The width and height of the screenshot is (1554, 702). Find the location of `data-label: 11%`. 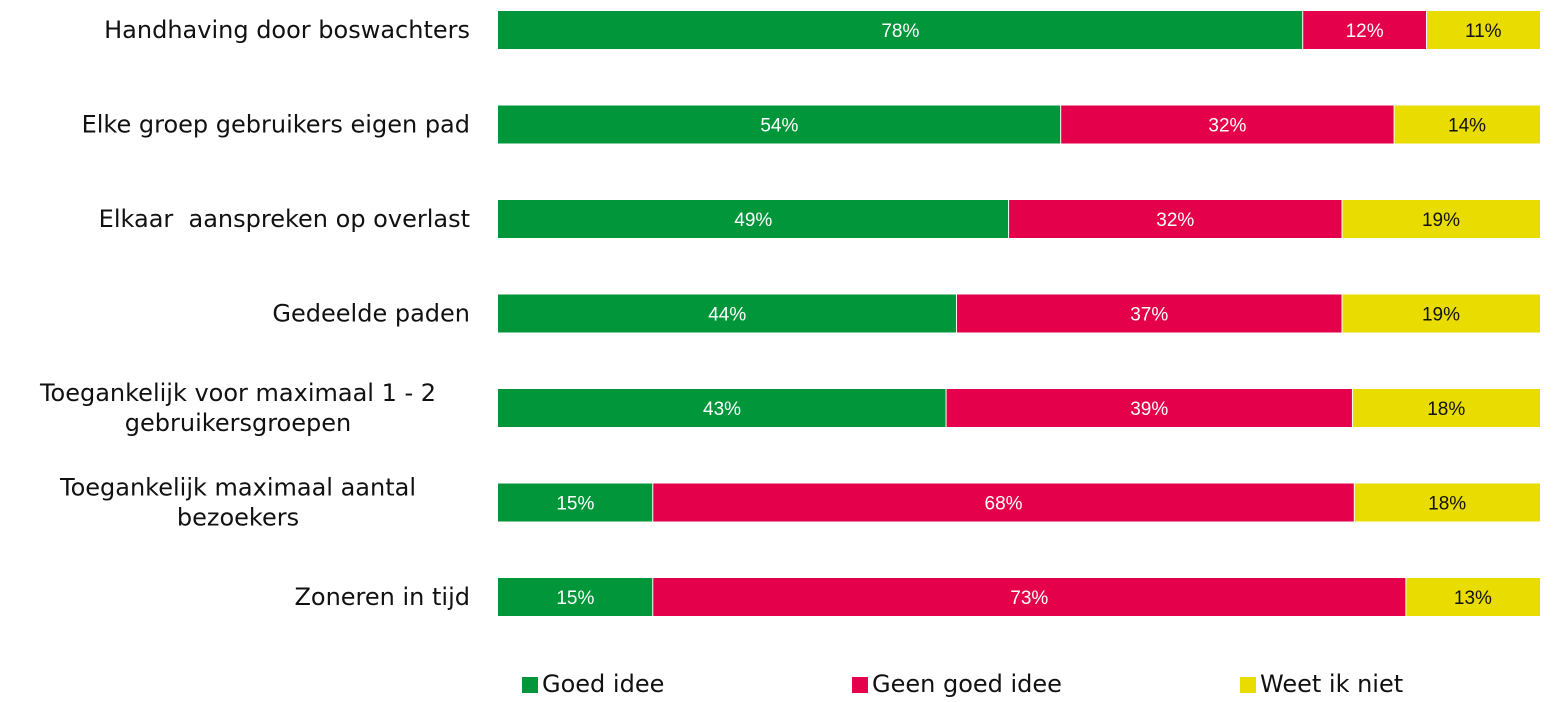

data-label: 11% is located at coordinates (1483, 31).